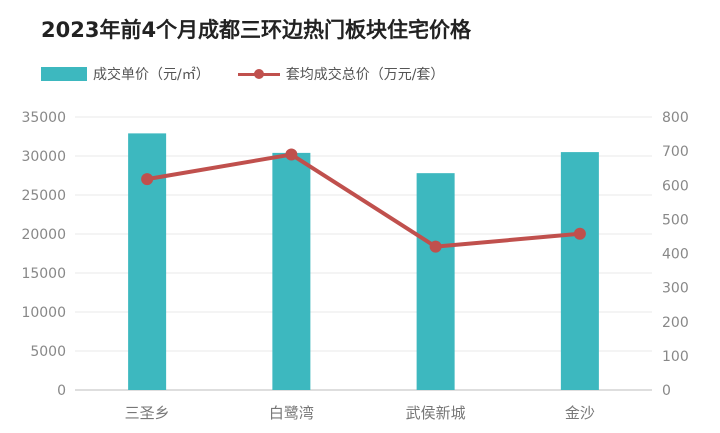 This screenshot has height=433, width=720. I want to click on y-right-tick-label: 700, so click(675, 152).